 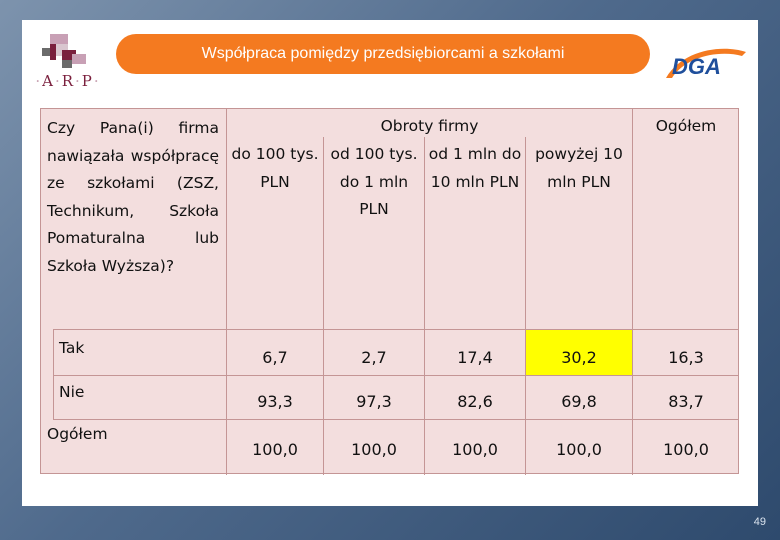 I want to click on row-label-ogolem: Ogółem, so click(x=77, y=434).